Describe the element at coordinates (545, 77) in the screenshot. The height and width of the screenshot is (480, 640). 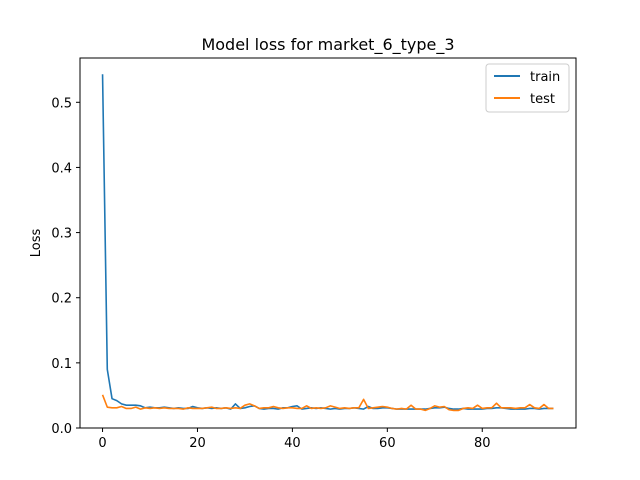
I see `legend-label-train: train` at that location.